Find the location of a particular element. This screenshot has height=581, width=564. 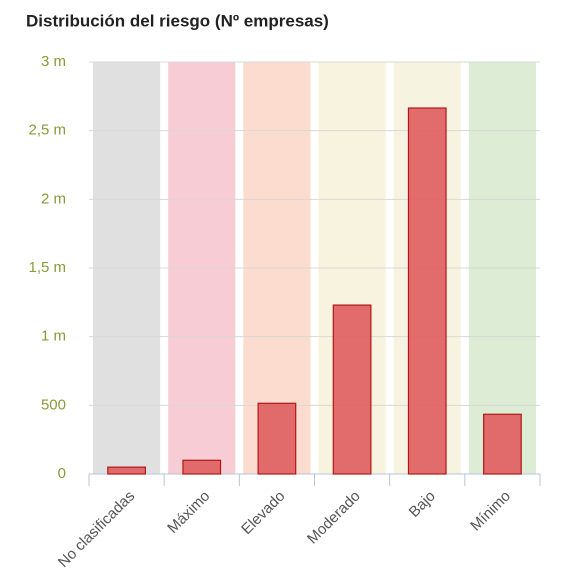

y-tick-label: 0 is located at coordinates (62, 473).